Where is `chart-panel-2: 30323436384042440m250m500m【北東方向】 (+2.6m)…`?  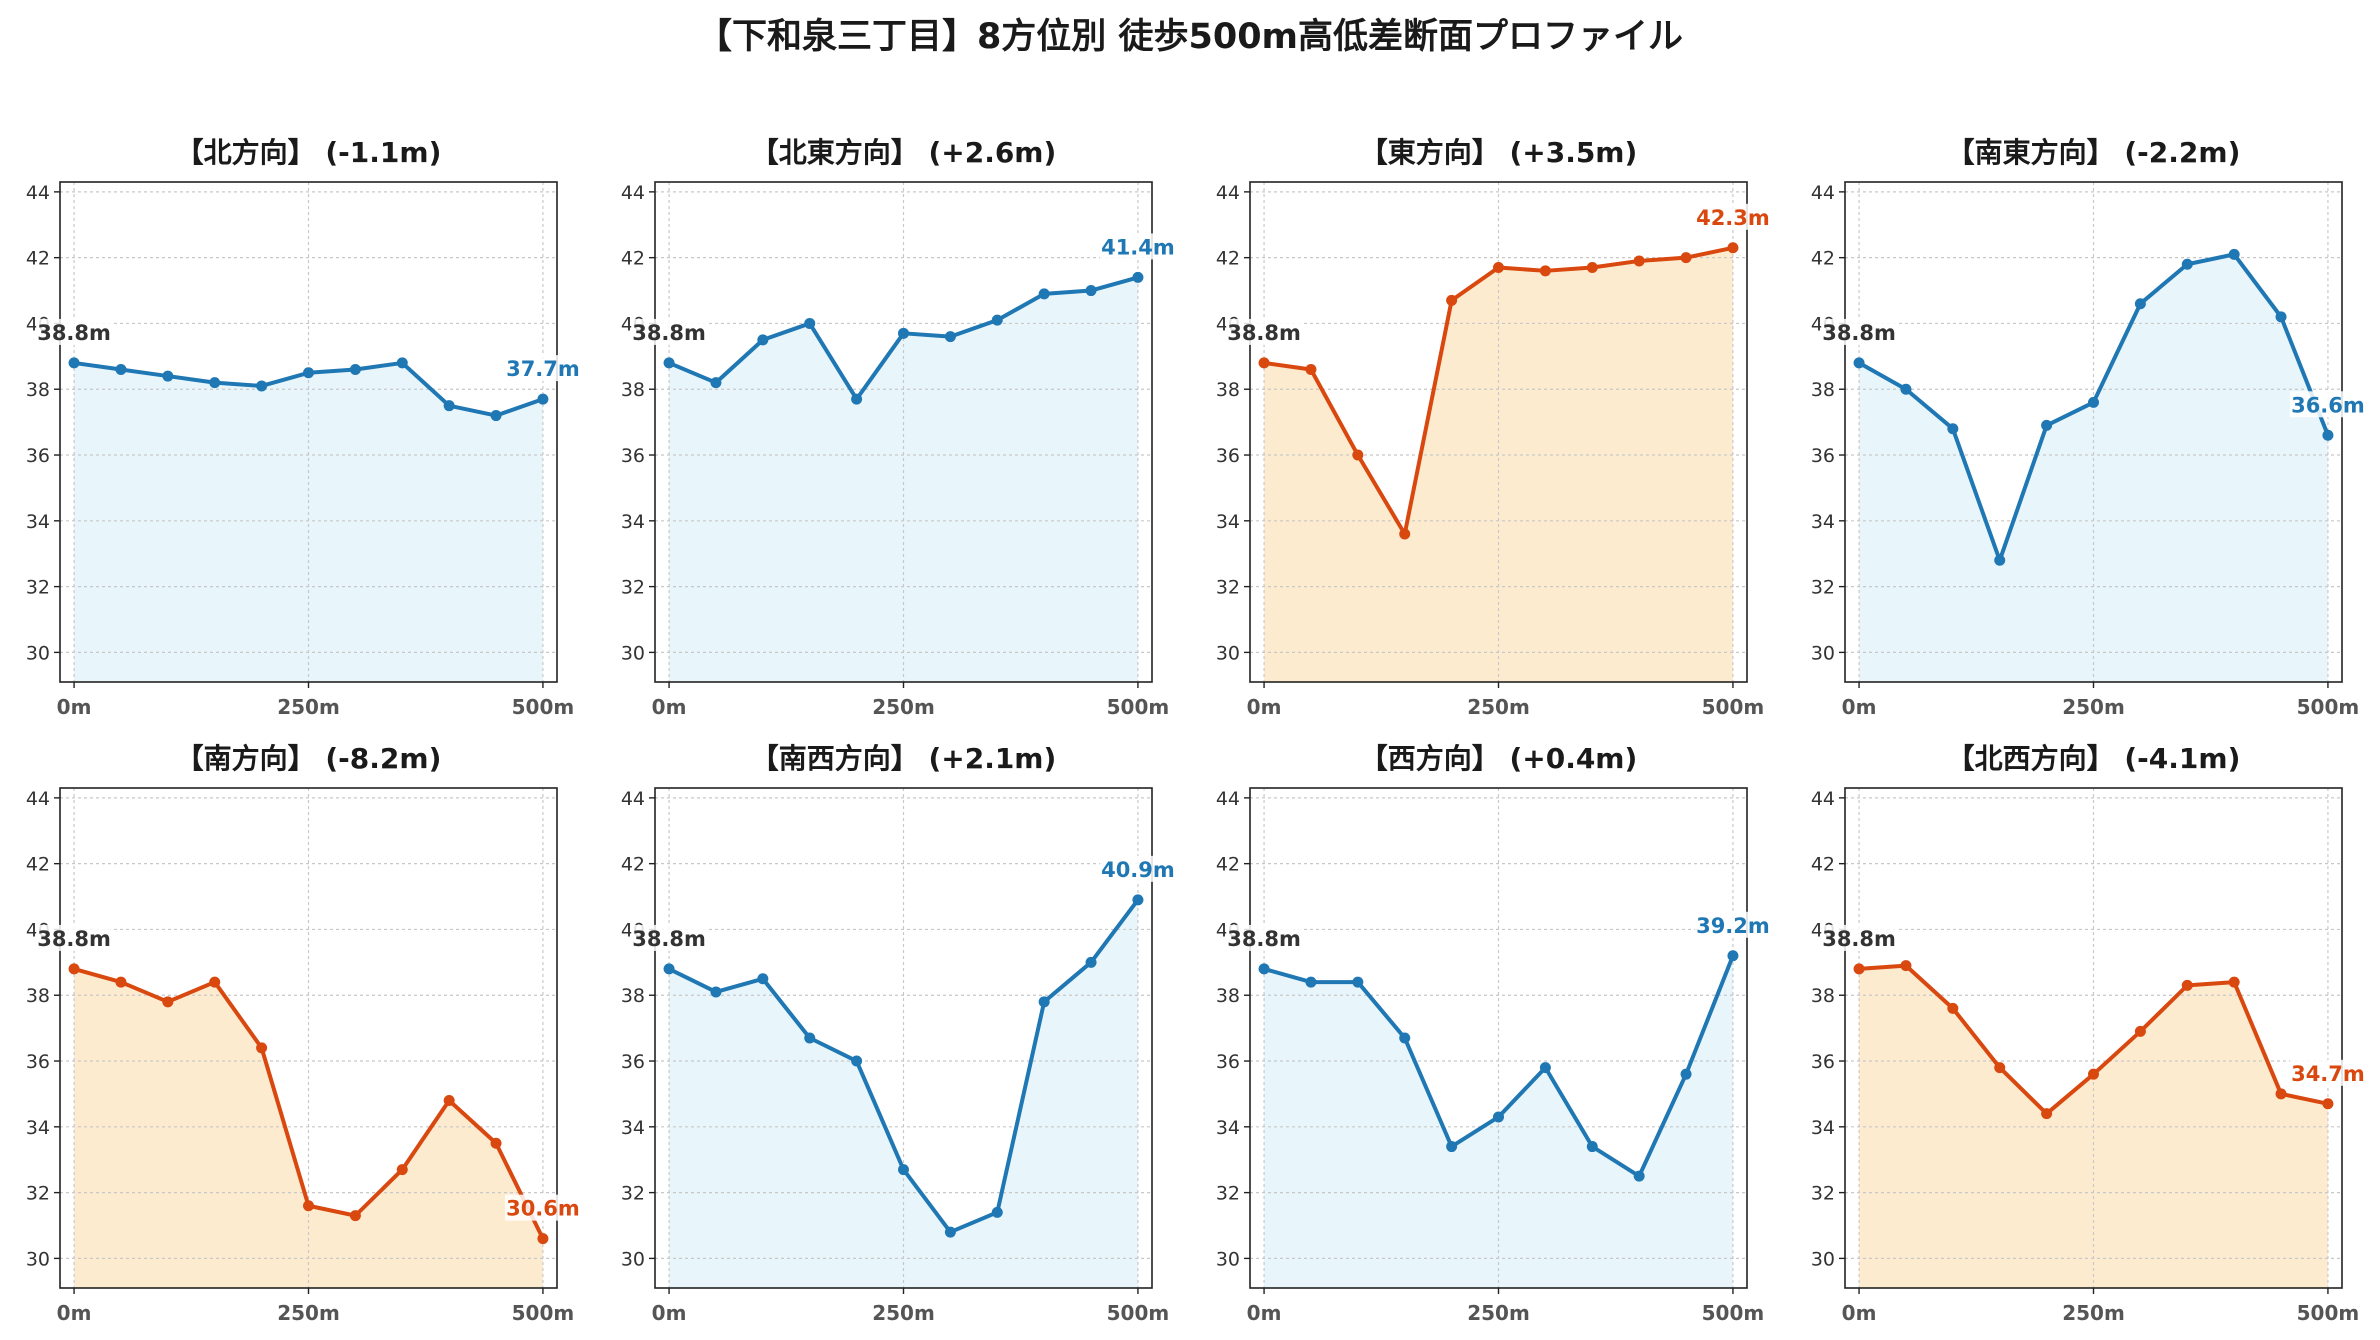 chart-panel-2: 30323436384042440m250m500m【北東方向】 (+2.6m)… is located at coordinates (898, 427).